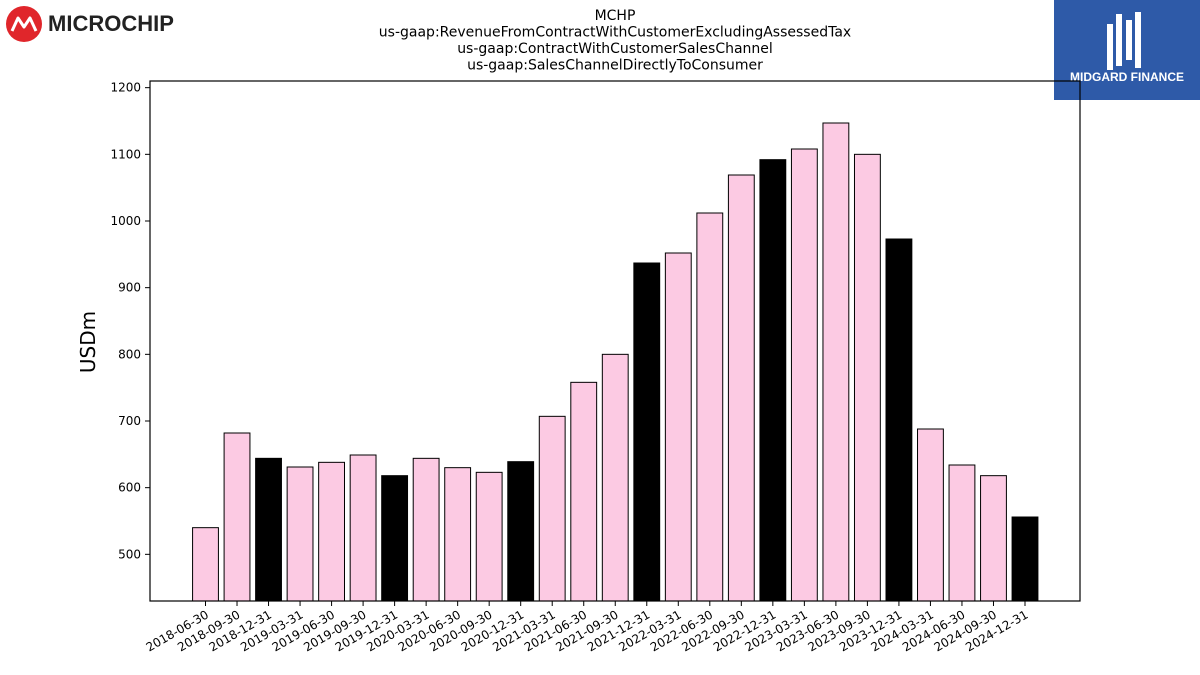 The height and width of the screenshot is (675, 1200). What do you see at coordinates (111, 23) in the screenshot?
I see `microchip-logo-text: MICROCHIP` at bounding box center [111, 23].